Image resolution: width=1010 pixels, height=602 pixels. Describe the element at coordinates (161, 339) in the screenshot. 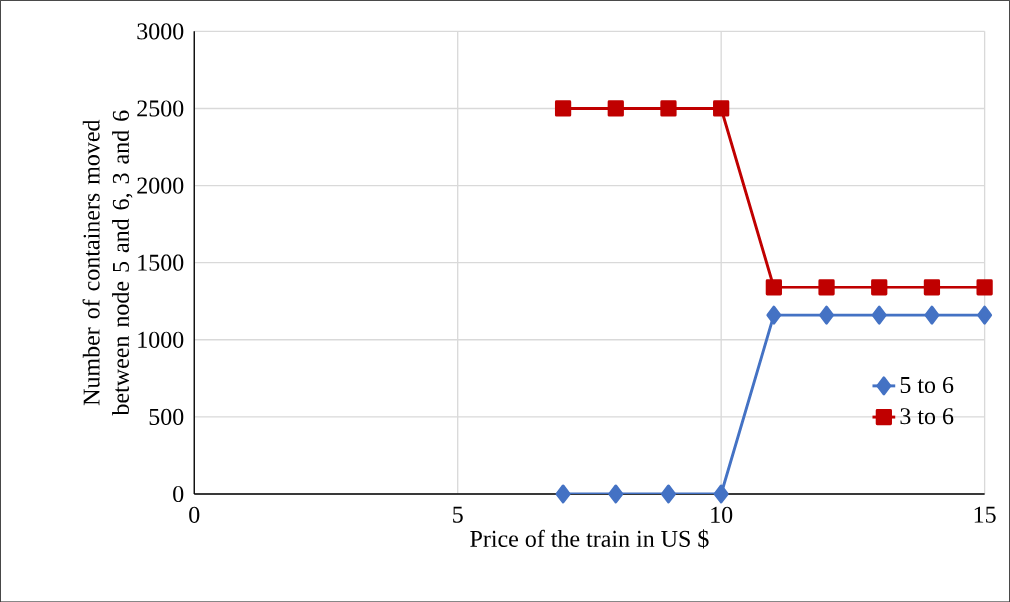

I see `y-tick-label: 1000` at that location.